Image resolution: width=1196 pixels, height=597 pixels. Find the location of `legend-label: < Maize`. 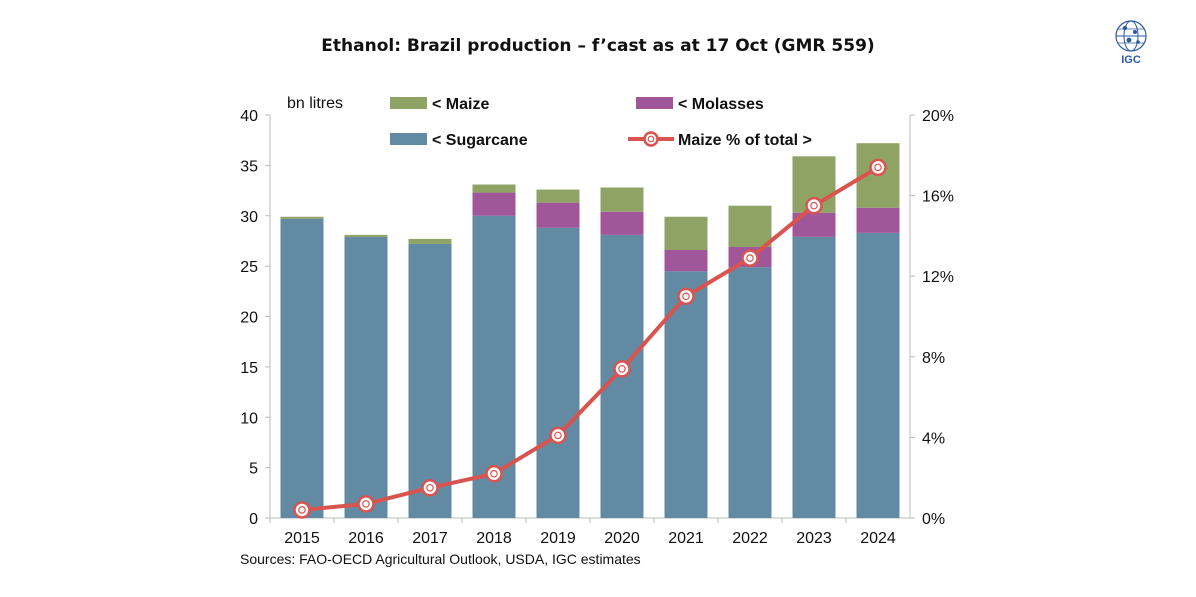

legend-label: < Maize is located at coordinates (460, 104).